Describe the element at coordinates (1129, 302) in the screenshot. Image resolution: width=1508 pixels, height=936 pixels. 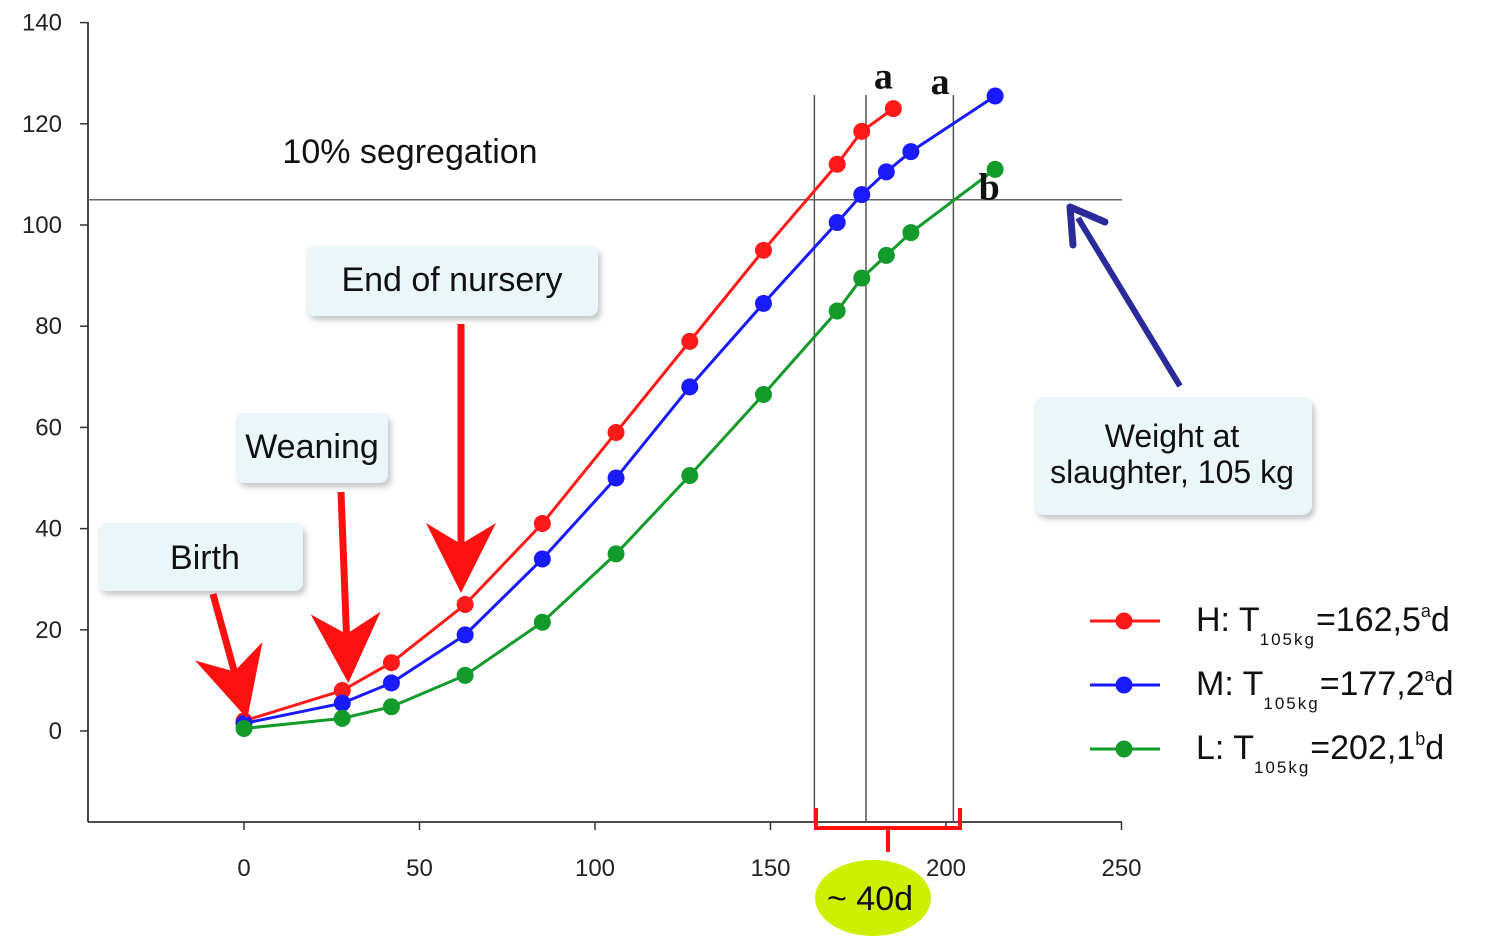
I see `slaughter-arrow-shaft` at that location.